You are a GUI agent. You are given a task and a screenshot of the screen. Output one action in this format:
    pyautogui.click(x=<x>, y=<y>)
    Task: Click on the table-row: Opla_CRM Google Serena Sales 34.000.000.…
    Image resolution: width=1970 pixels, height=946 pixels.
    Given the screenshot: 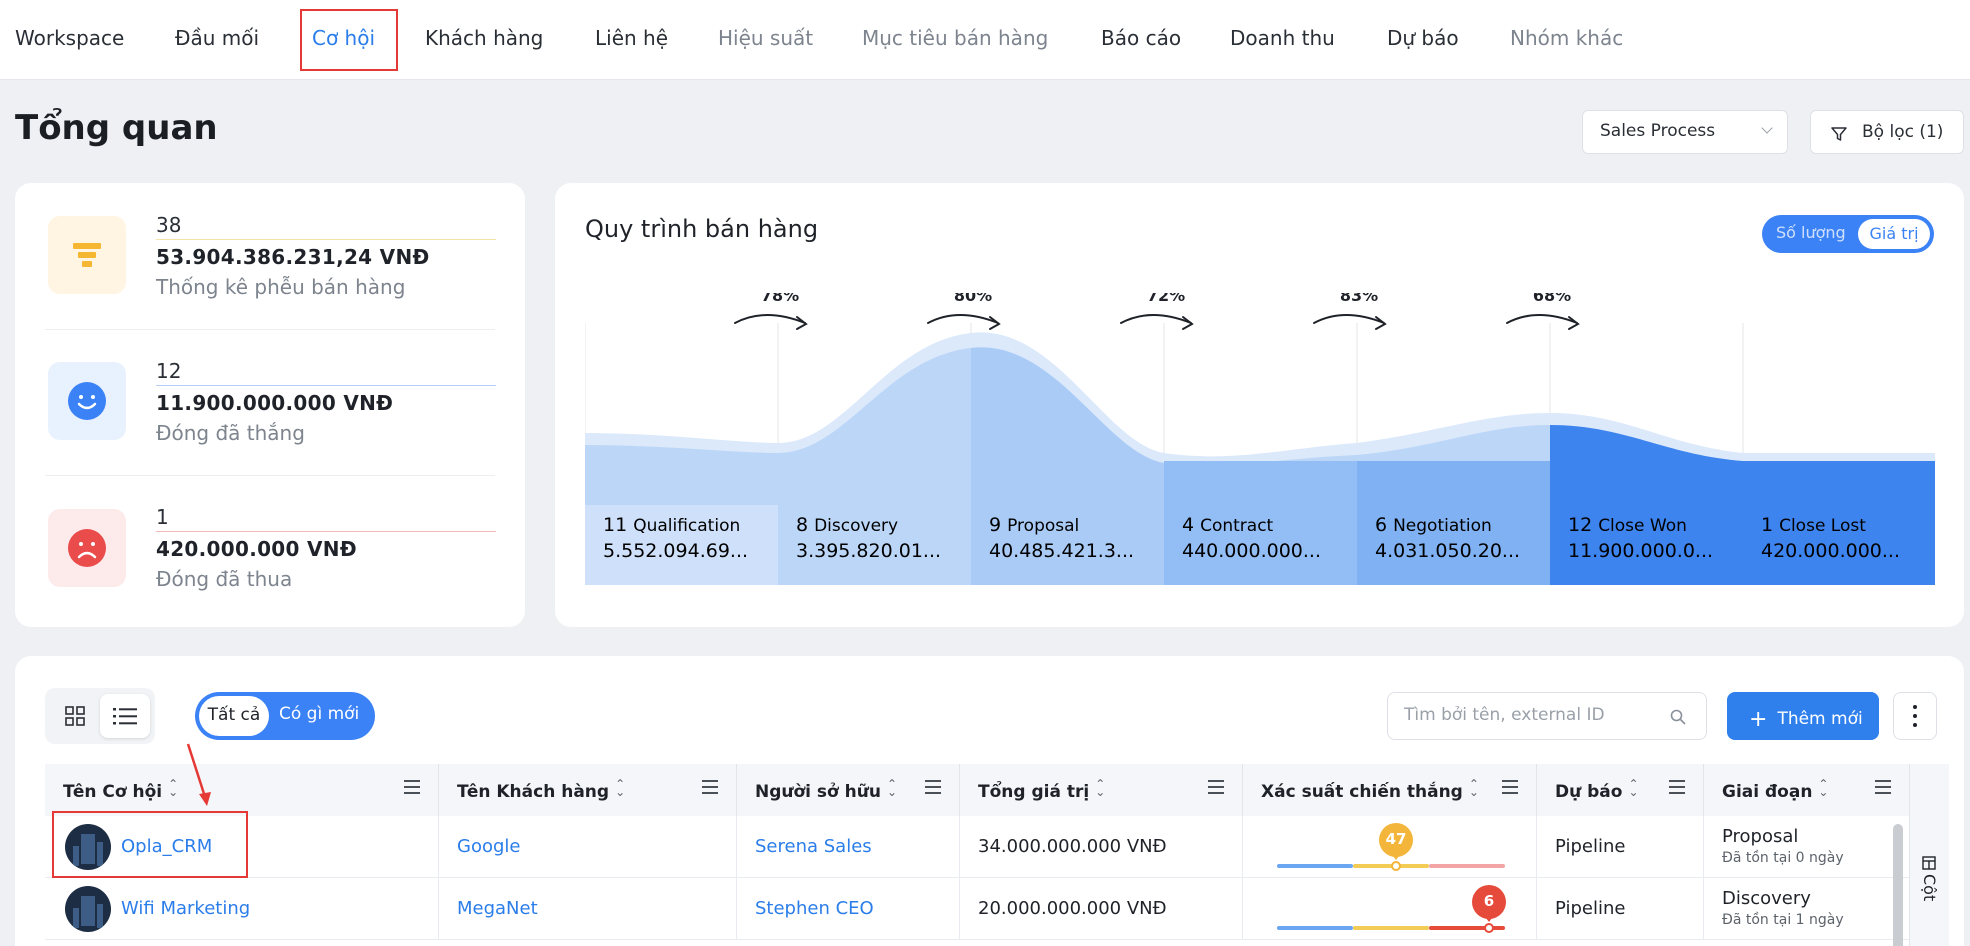 What is the action you would take?
    pyautogui.click(x=977, y=847)
    